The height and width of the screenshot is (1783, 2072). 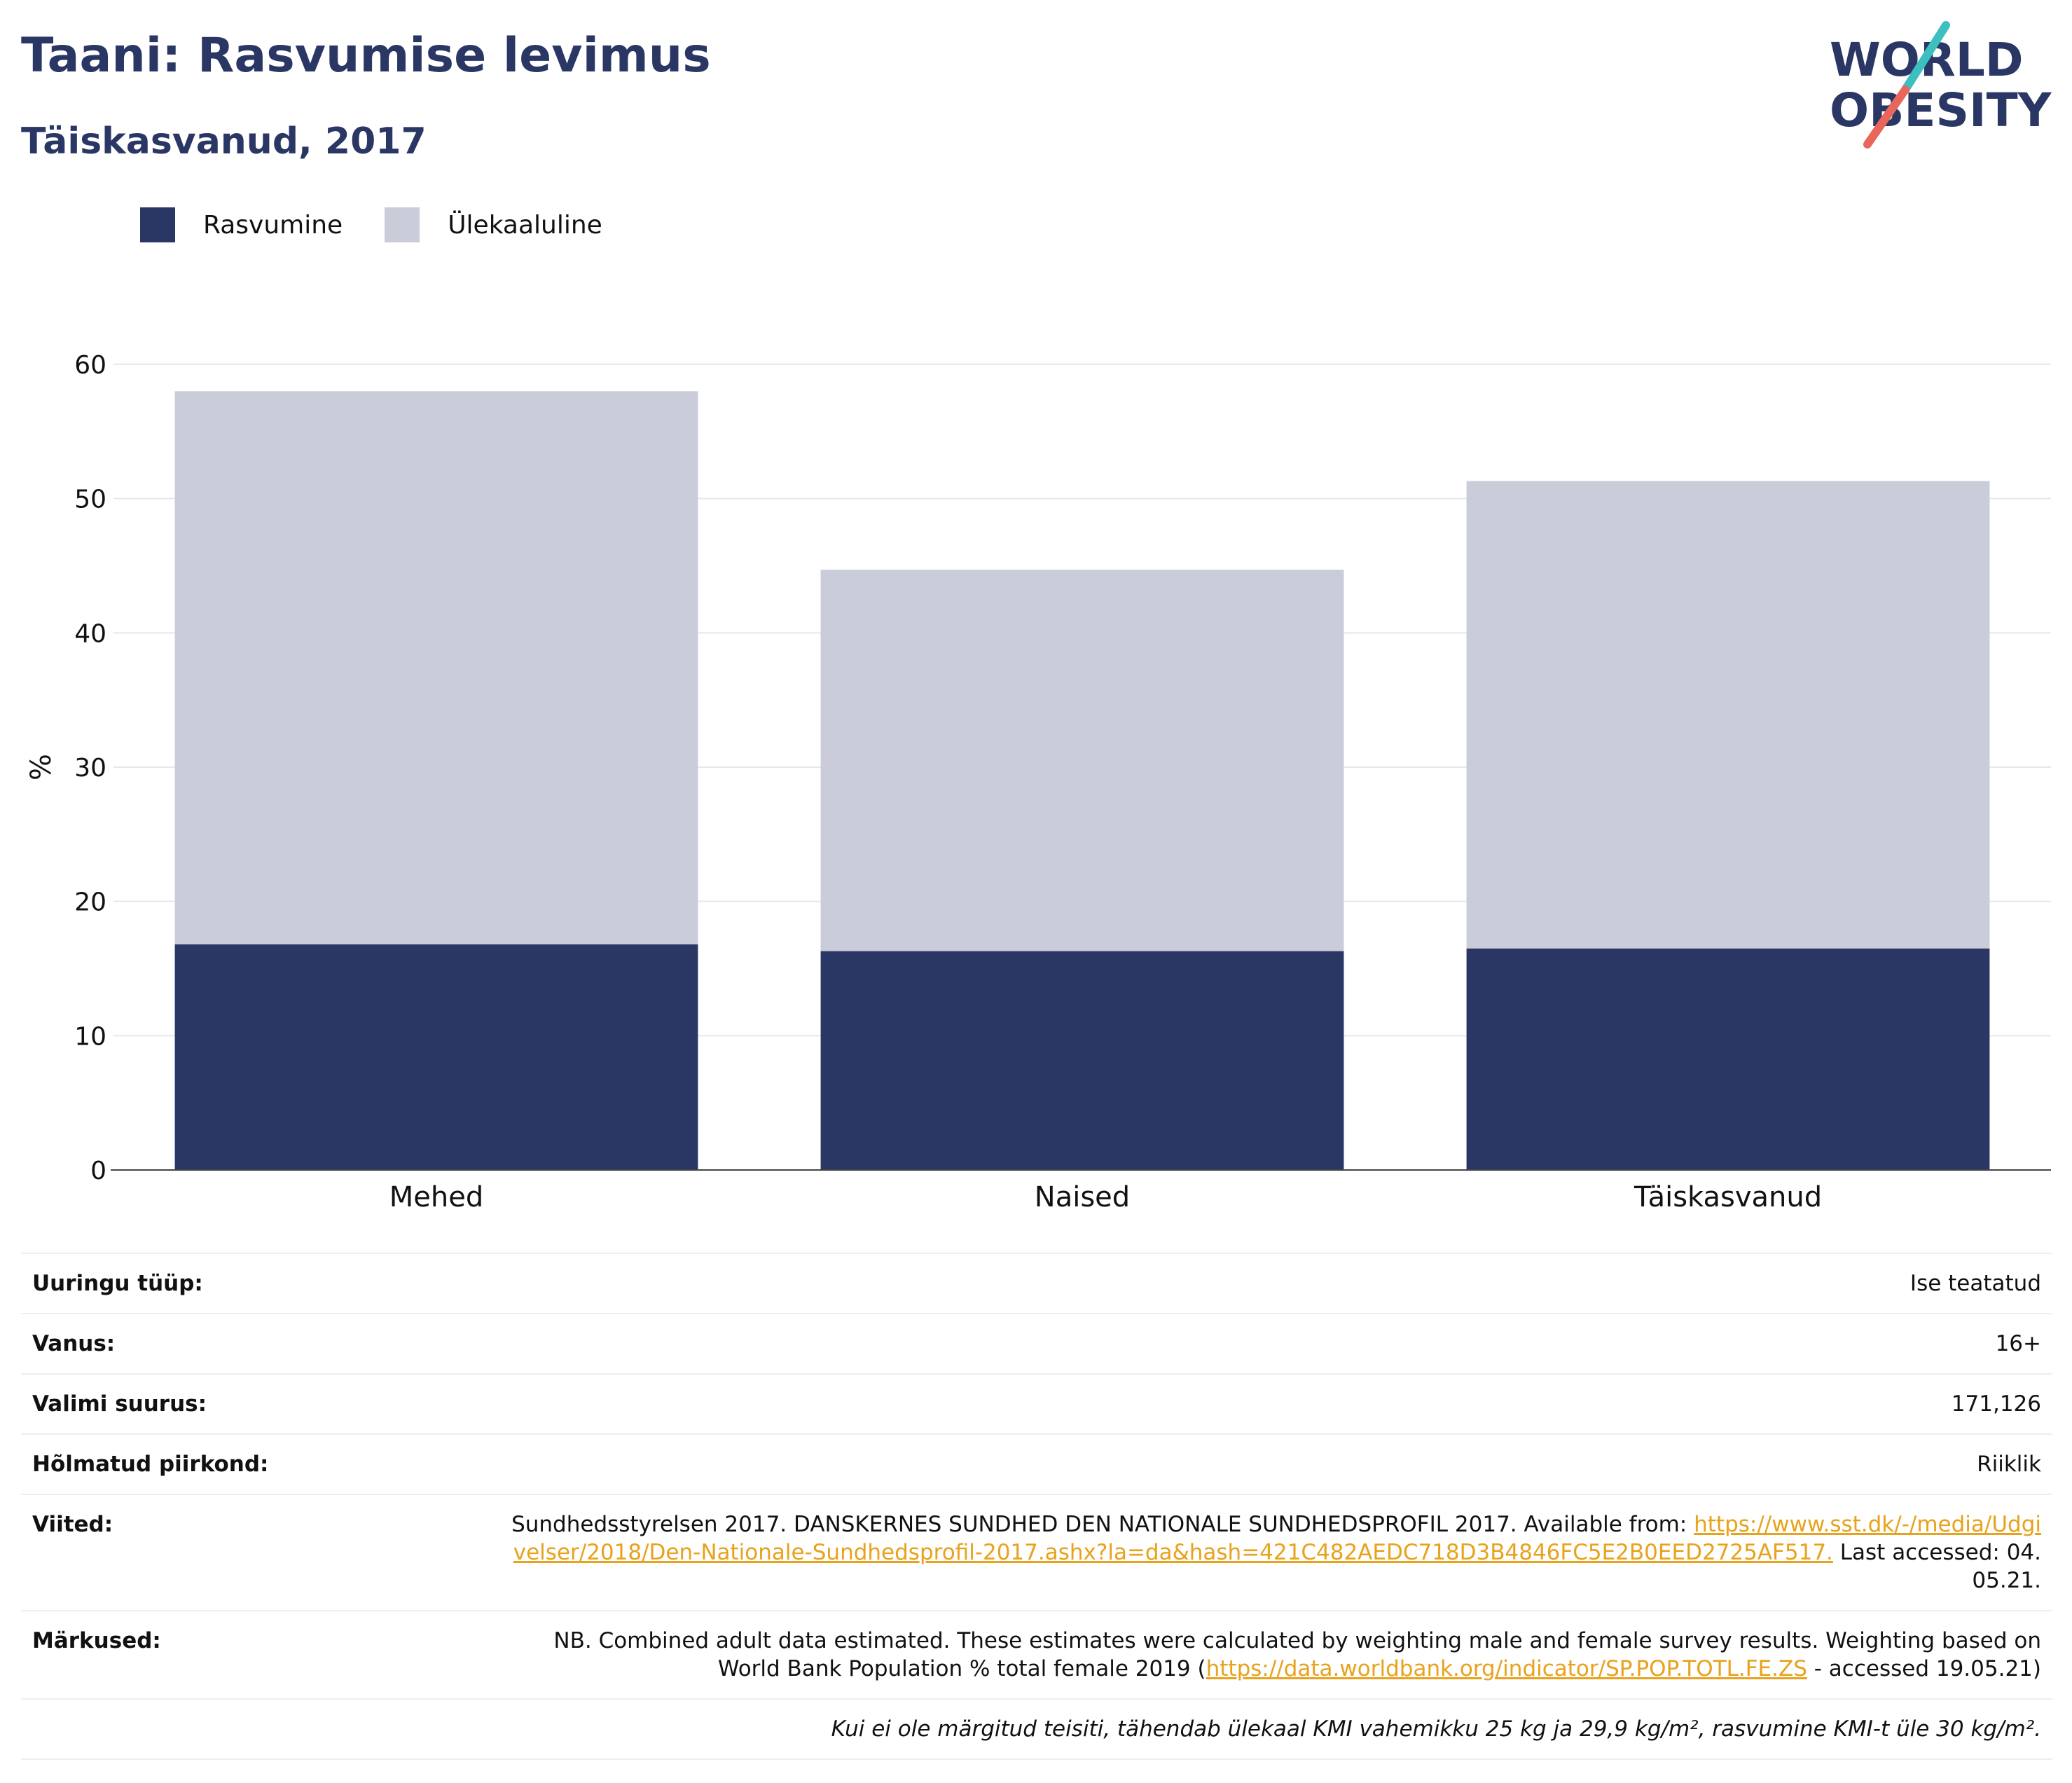 I want to click on y-axis-label: %, so click(x=41, y=767).